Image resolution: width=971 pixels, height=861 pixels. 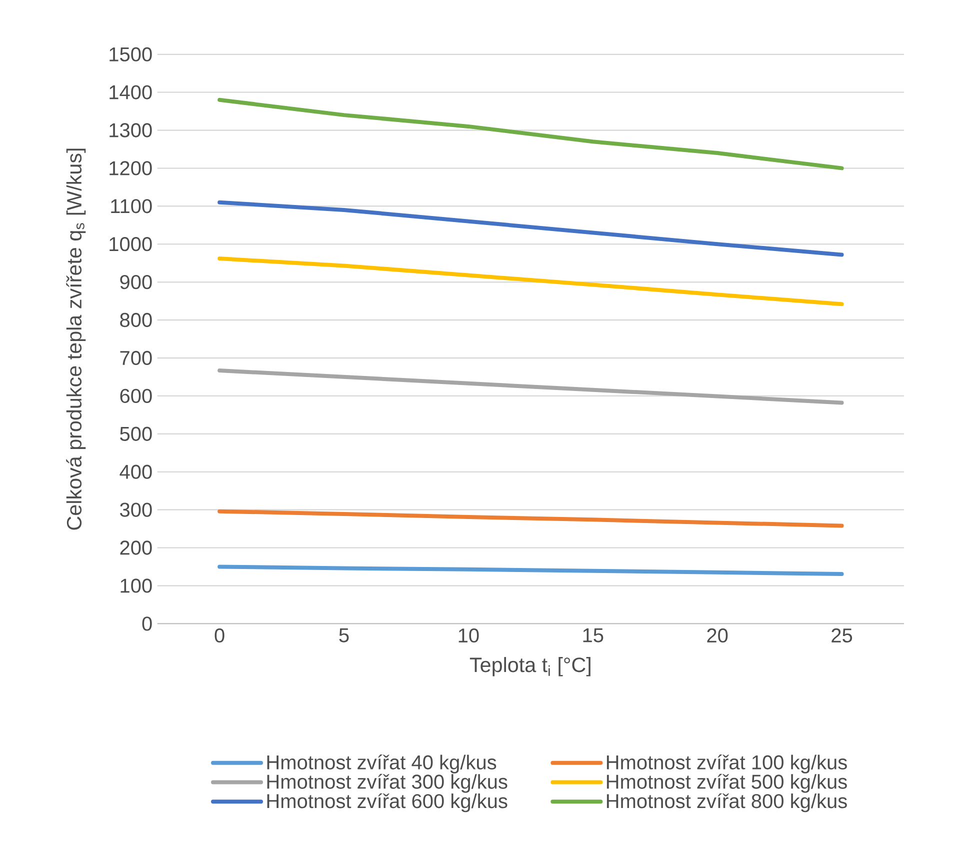 I want to click on legend-label: Hmotnost zvířat 800 kg/kus, so click(x=726, y=802).